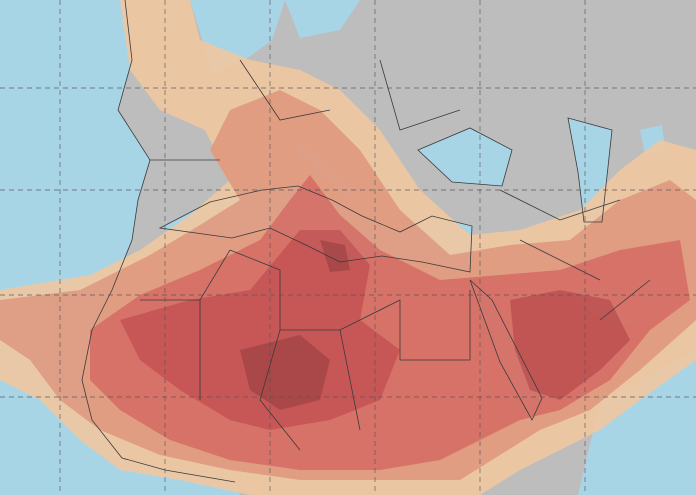 The width and height of the screenshot is (696, 495). I want to click on coastline-med, so click(315, 229).